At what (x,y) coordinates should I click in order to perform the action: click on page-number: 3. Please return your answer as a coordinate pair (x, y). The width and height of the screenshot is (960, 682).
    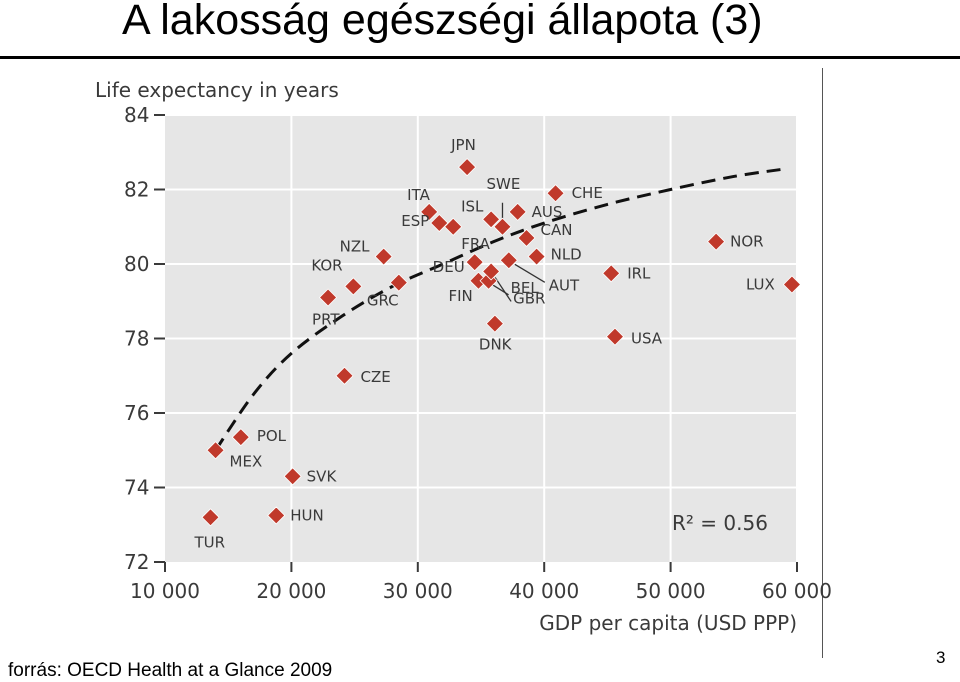
    Looking at the image, I should click on (941, 657).